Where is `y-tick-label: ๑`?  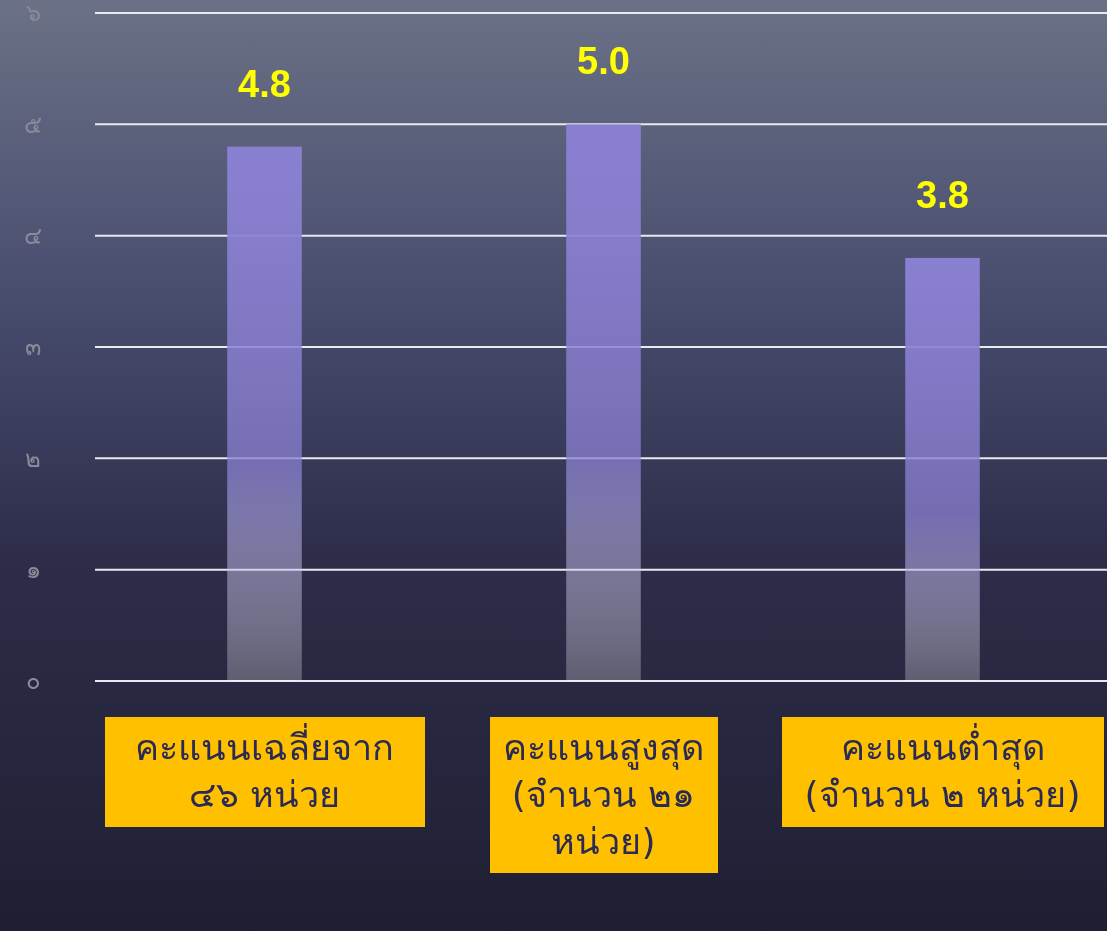 y-tick-label: ๑ is located at coordinates (33, 569).